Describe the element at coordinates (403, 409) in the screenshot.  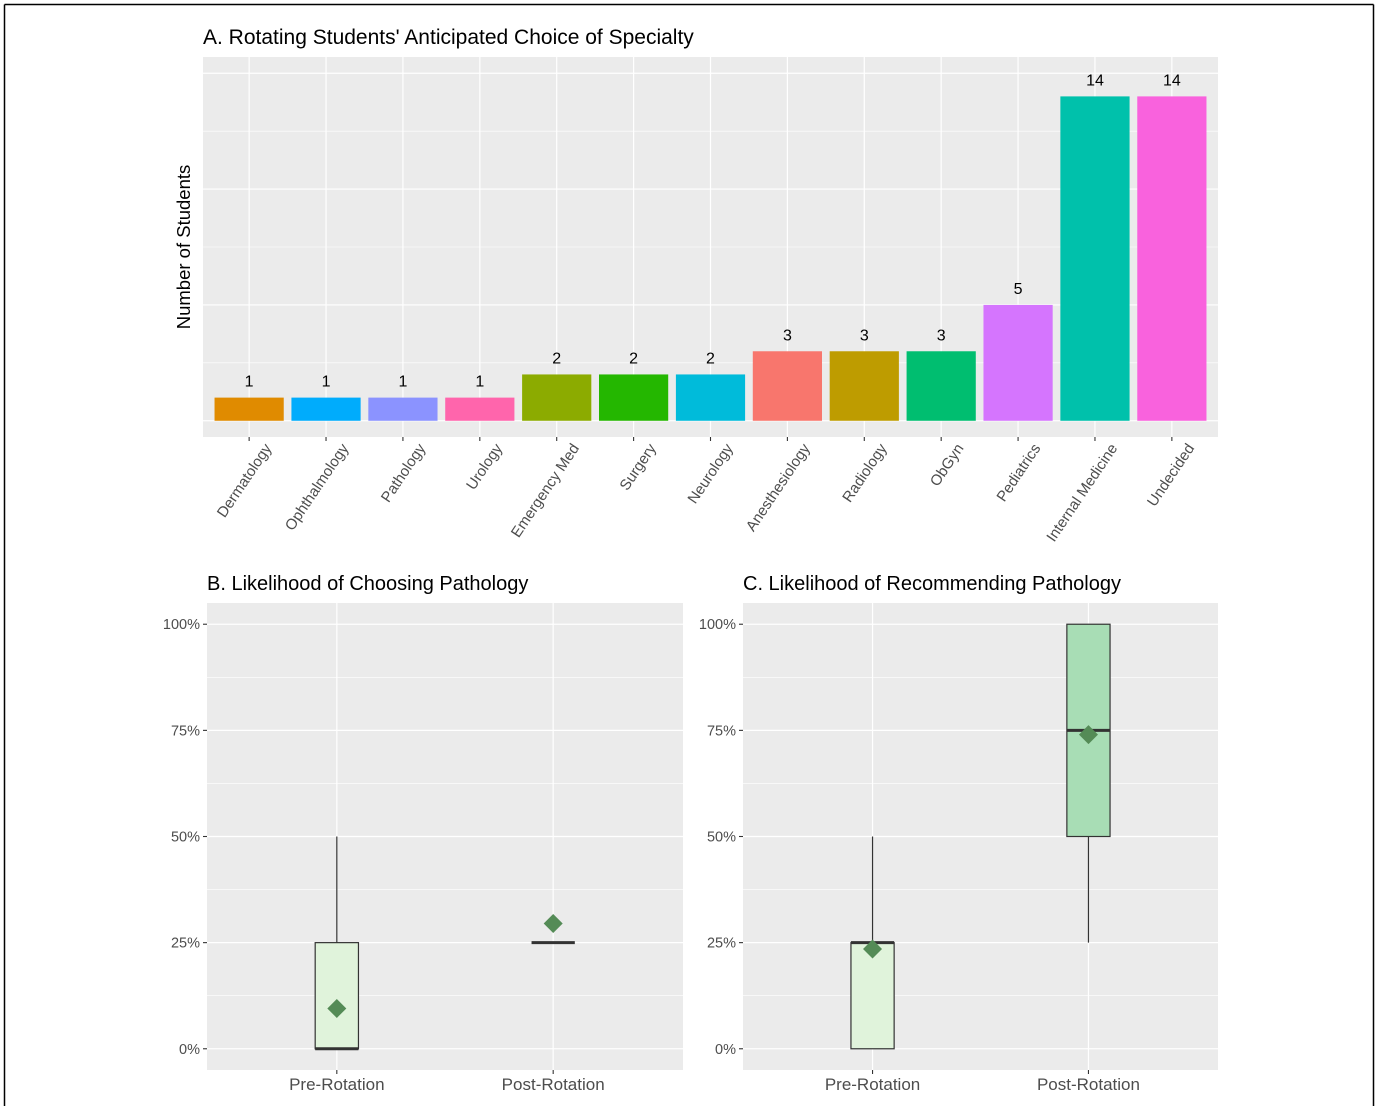
I see `bar-pathology` at that location.